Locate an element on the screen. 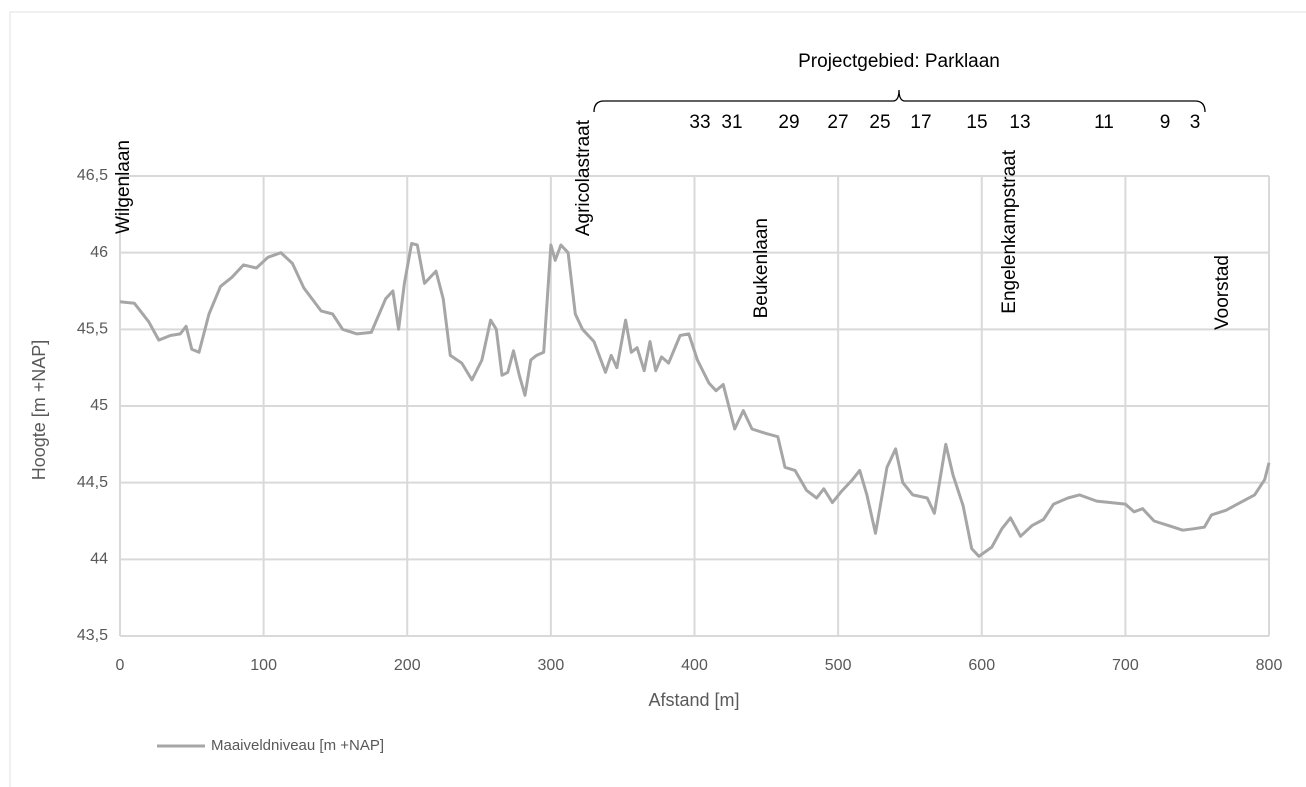 Image resolution: width=1306 pixels, height=787 pixels. house-number: 33 is located at coordinates (699, 122).